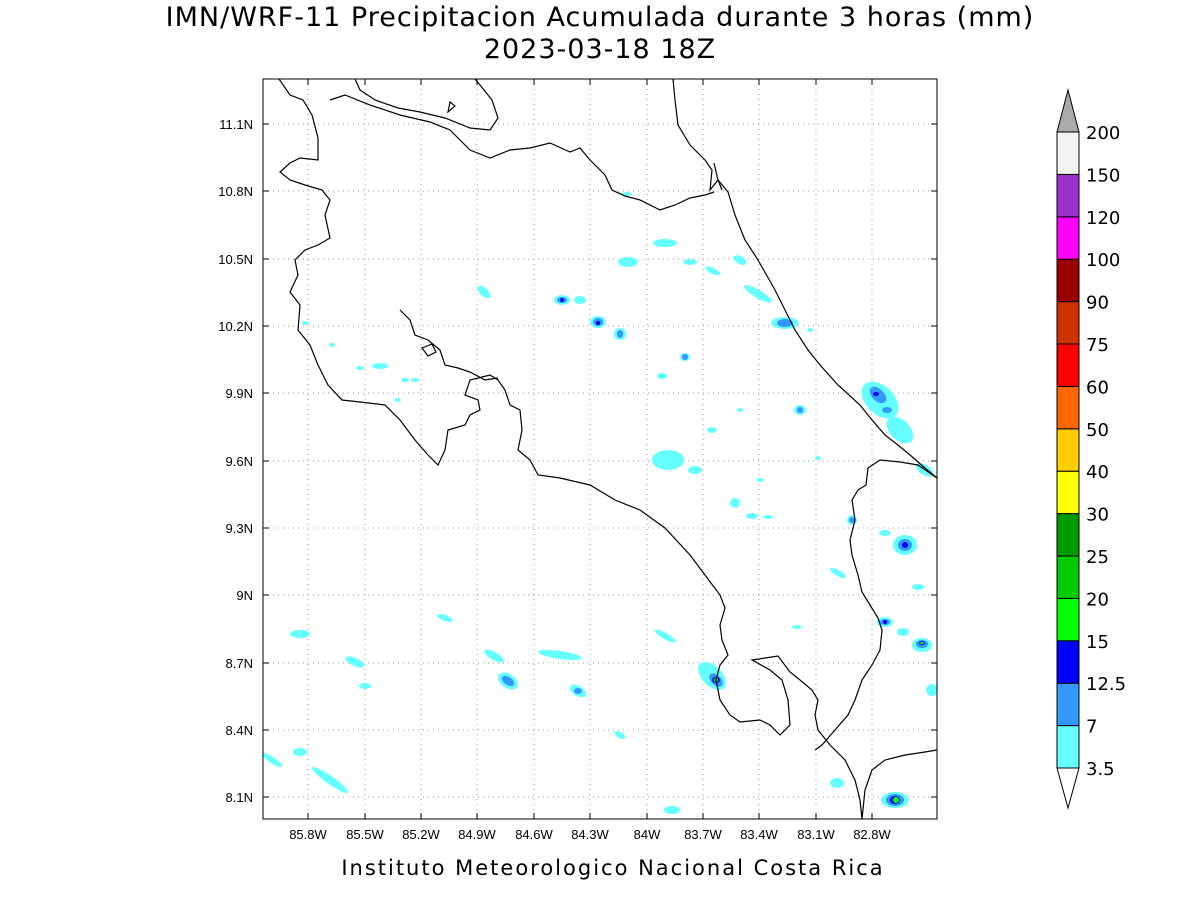 This screenshot has width=1200, height=900. Describe the element at coordinates (239, 393) in the screenshot. I see `lat-tick-label: 9.9N` at that location.